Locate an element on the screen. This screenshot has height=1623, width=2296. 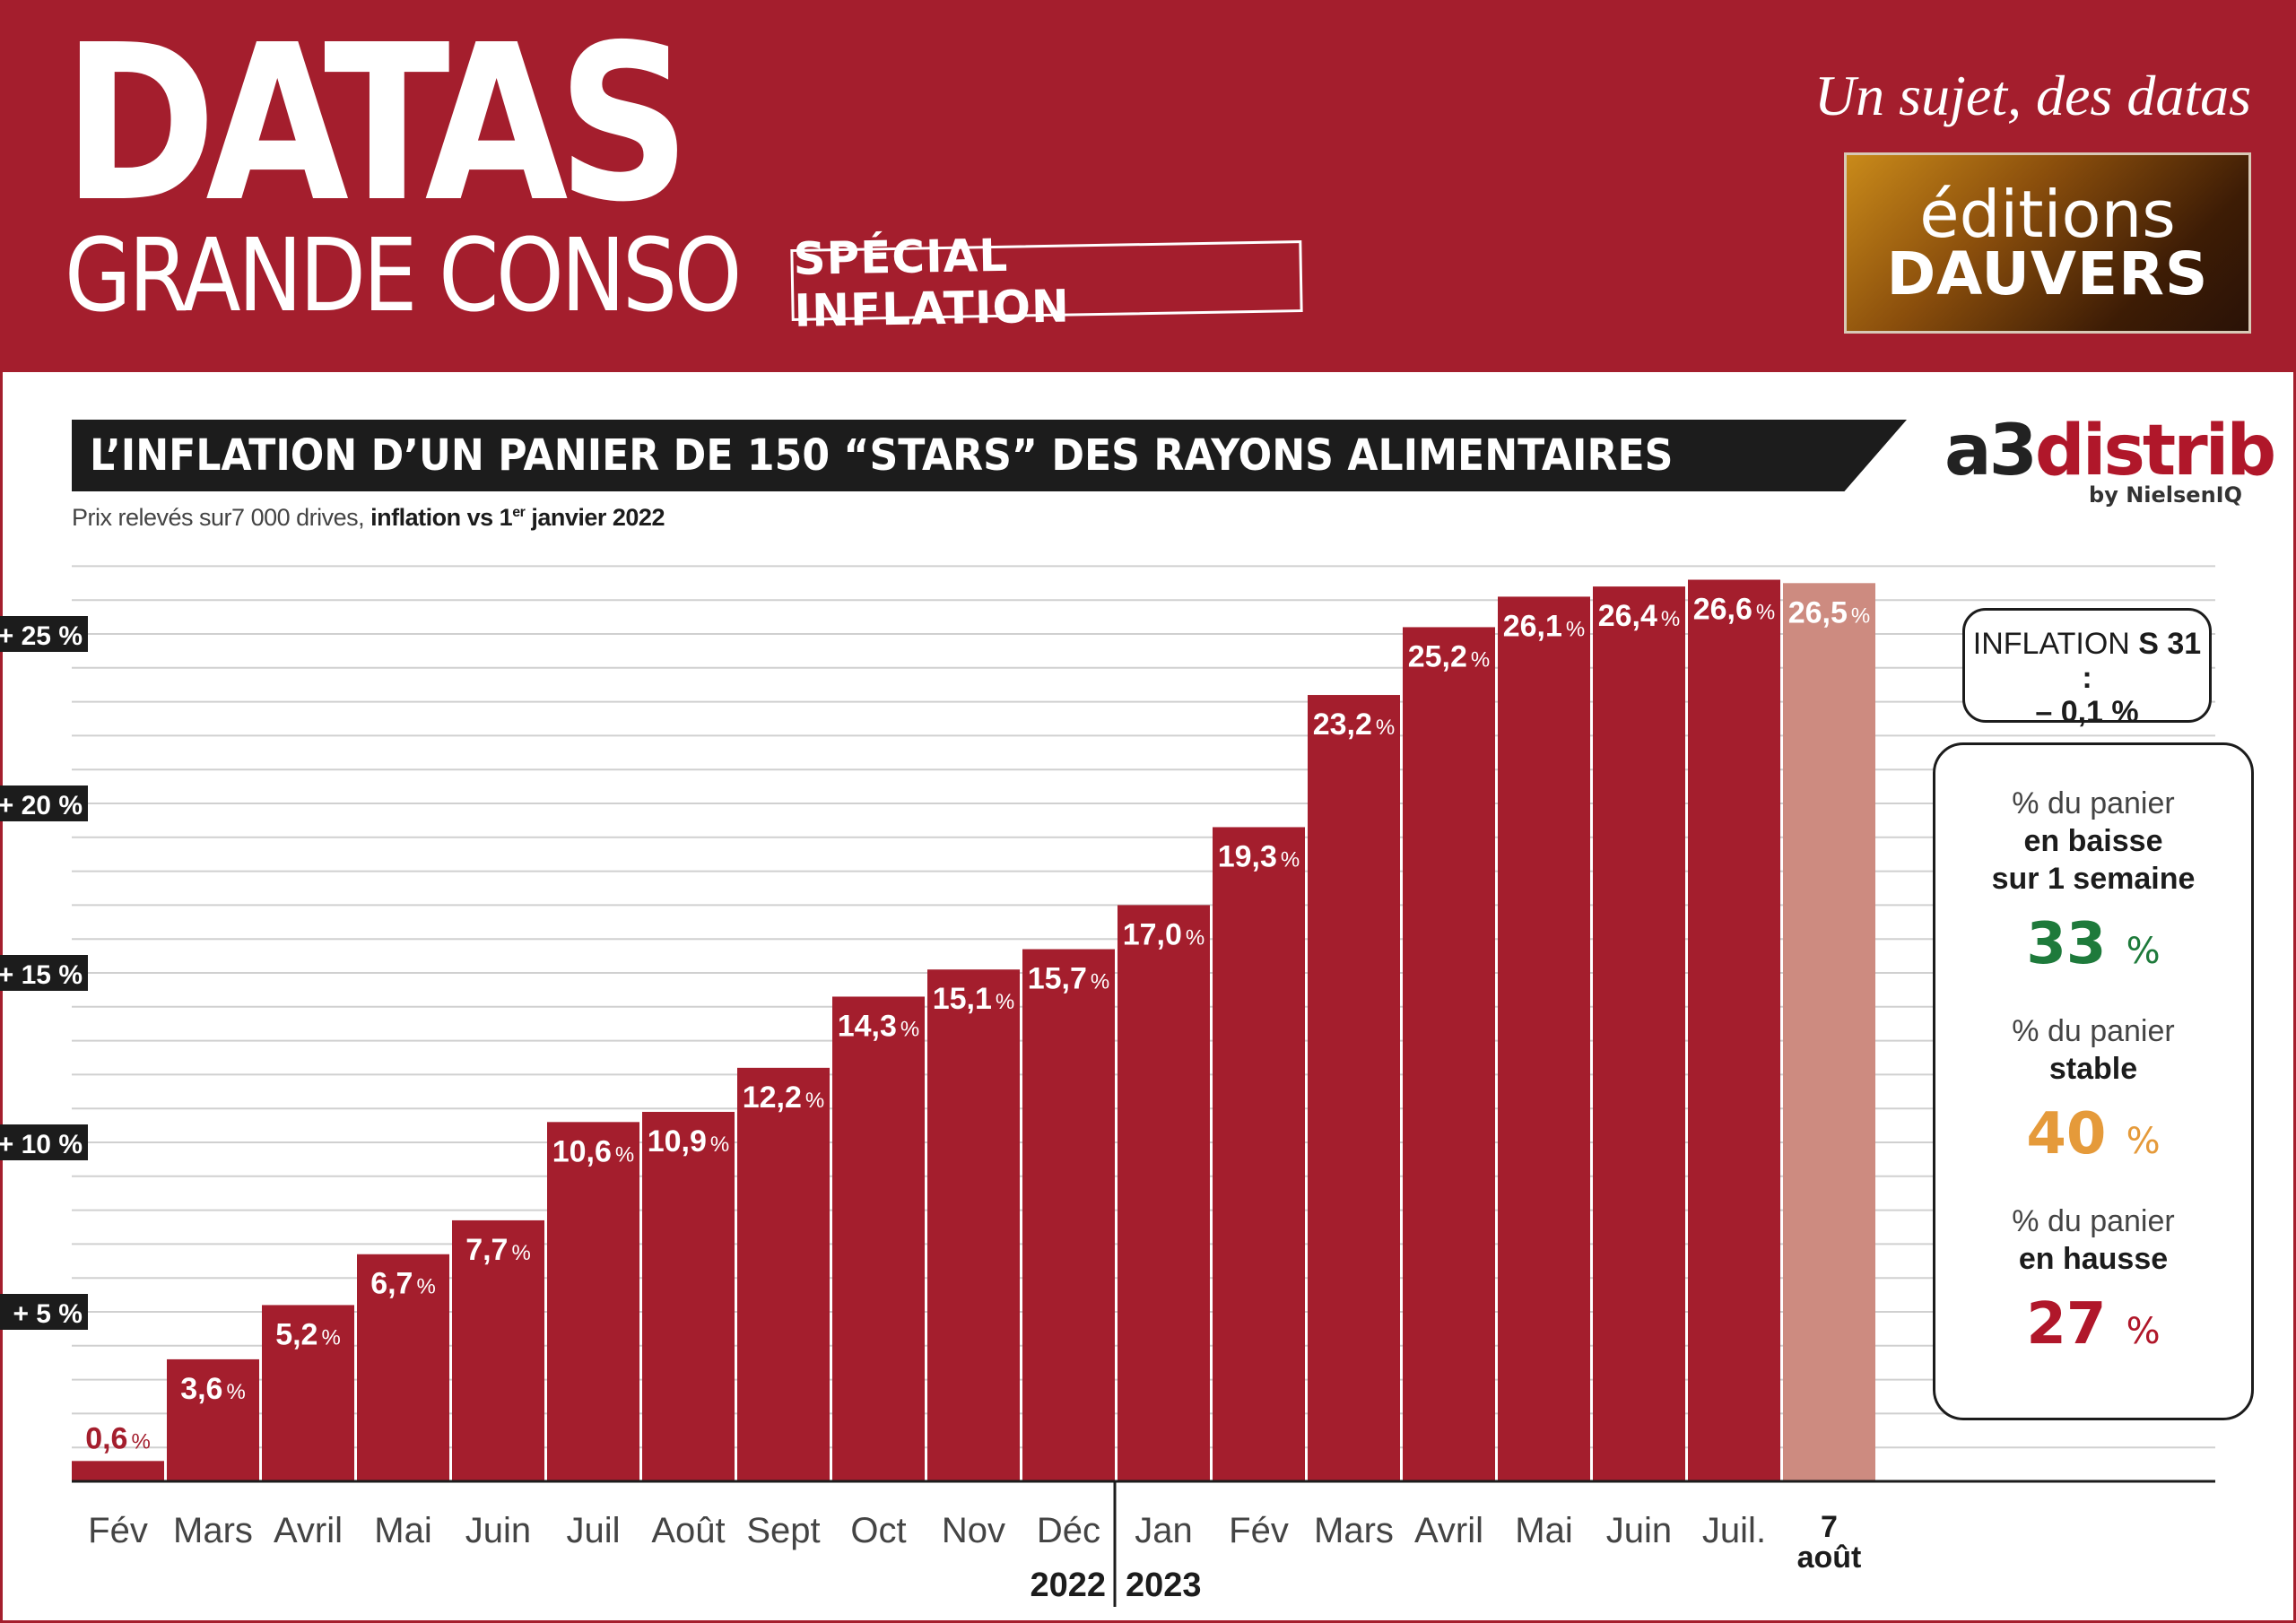
bar-value-label: 12,2% is located at coordinates (784, 1098).